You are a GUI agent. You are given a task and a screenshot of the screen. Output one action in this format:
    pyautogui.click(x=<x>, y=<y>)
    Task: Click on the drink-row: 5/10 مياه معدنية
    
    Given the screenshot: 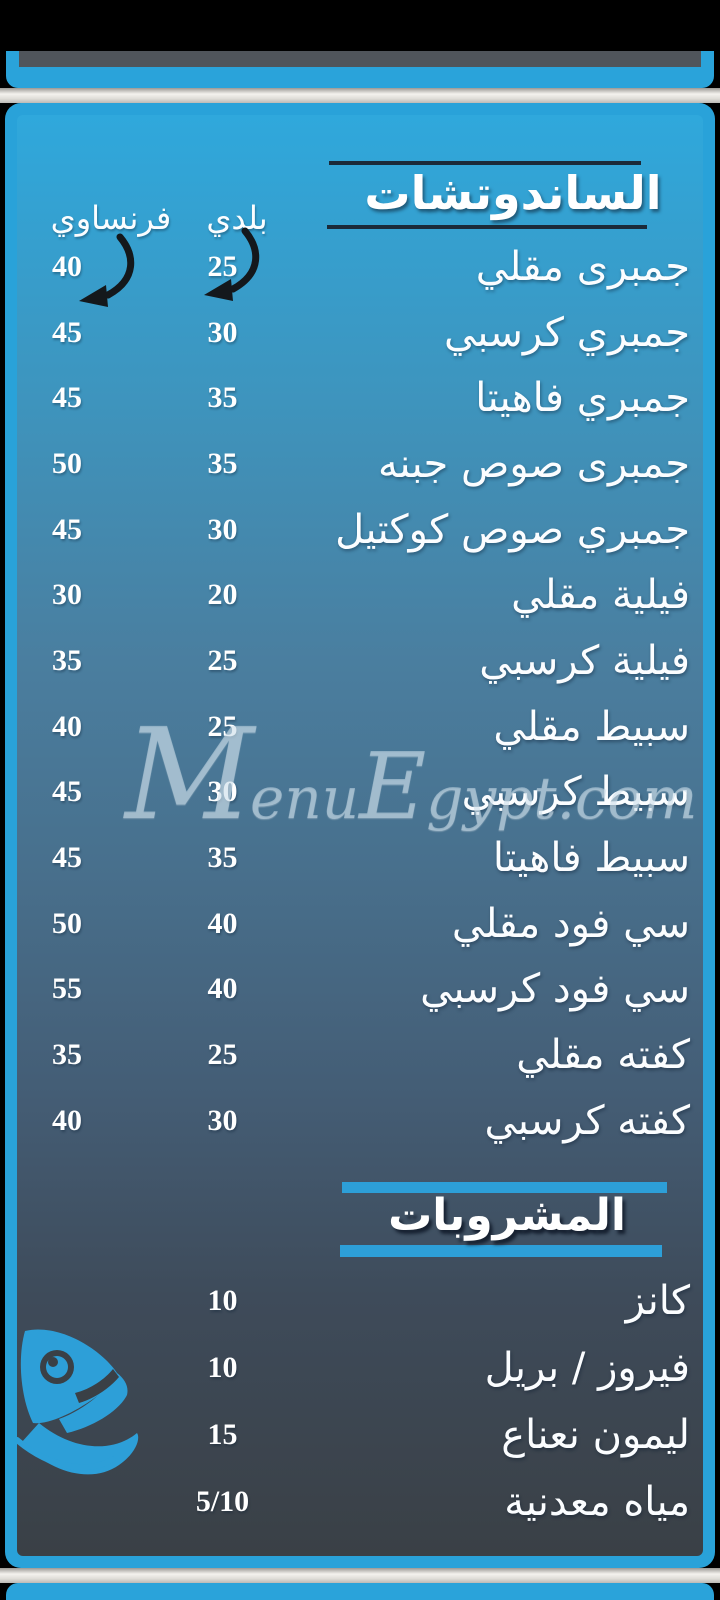 What is the action you would take?
    pyautogui.click(x=360, y=1501)
    